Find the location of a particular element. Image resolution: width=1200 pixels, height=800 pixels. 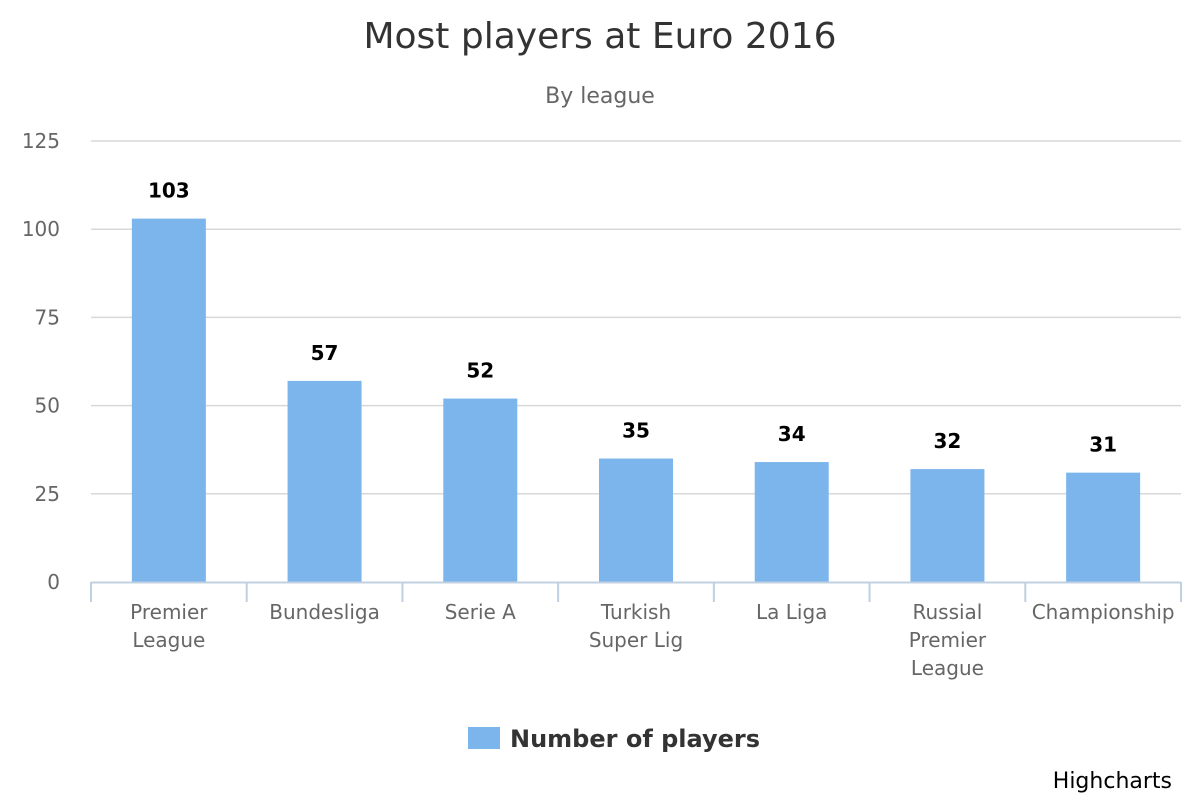

x-tick-label: Russial Premier League is located at coordinates (948, 640).